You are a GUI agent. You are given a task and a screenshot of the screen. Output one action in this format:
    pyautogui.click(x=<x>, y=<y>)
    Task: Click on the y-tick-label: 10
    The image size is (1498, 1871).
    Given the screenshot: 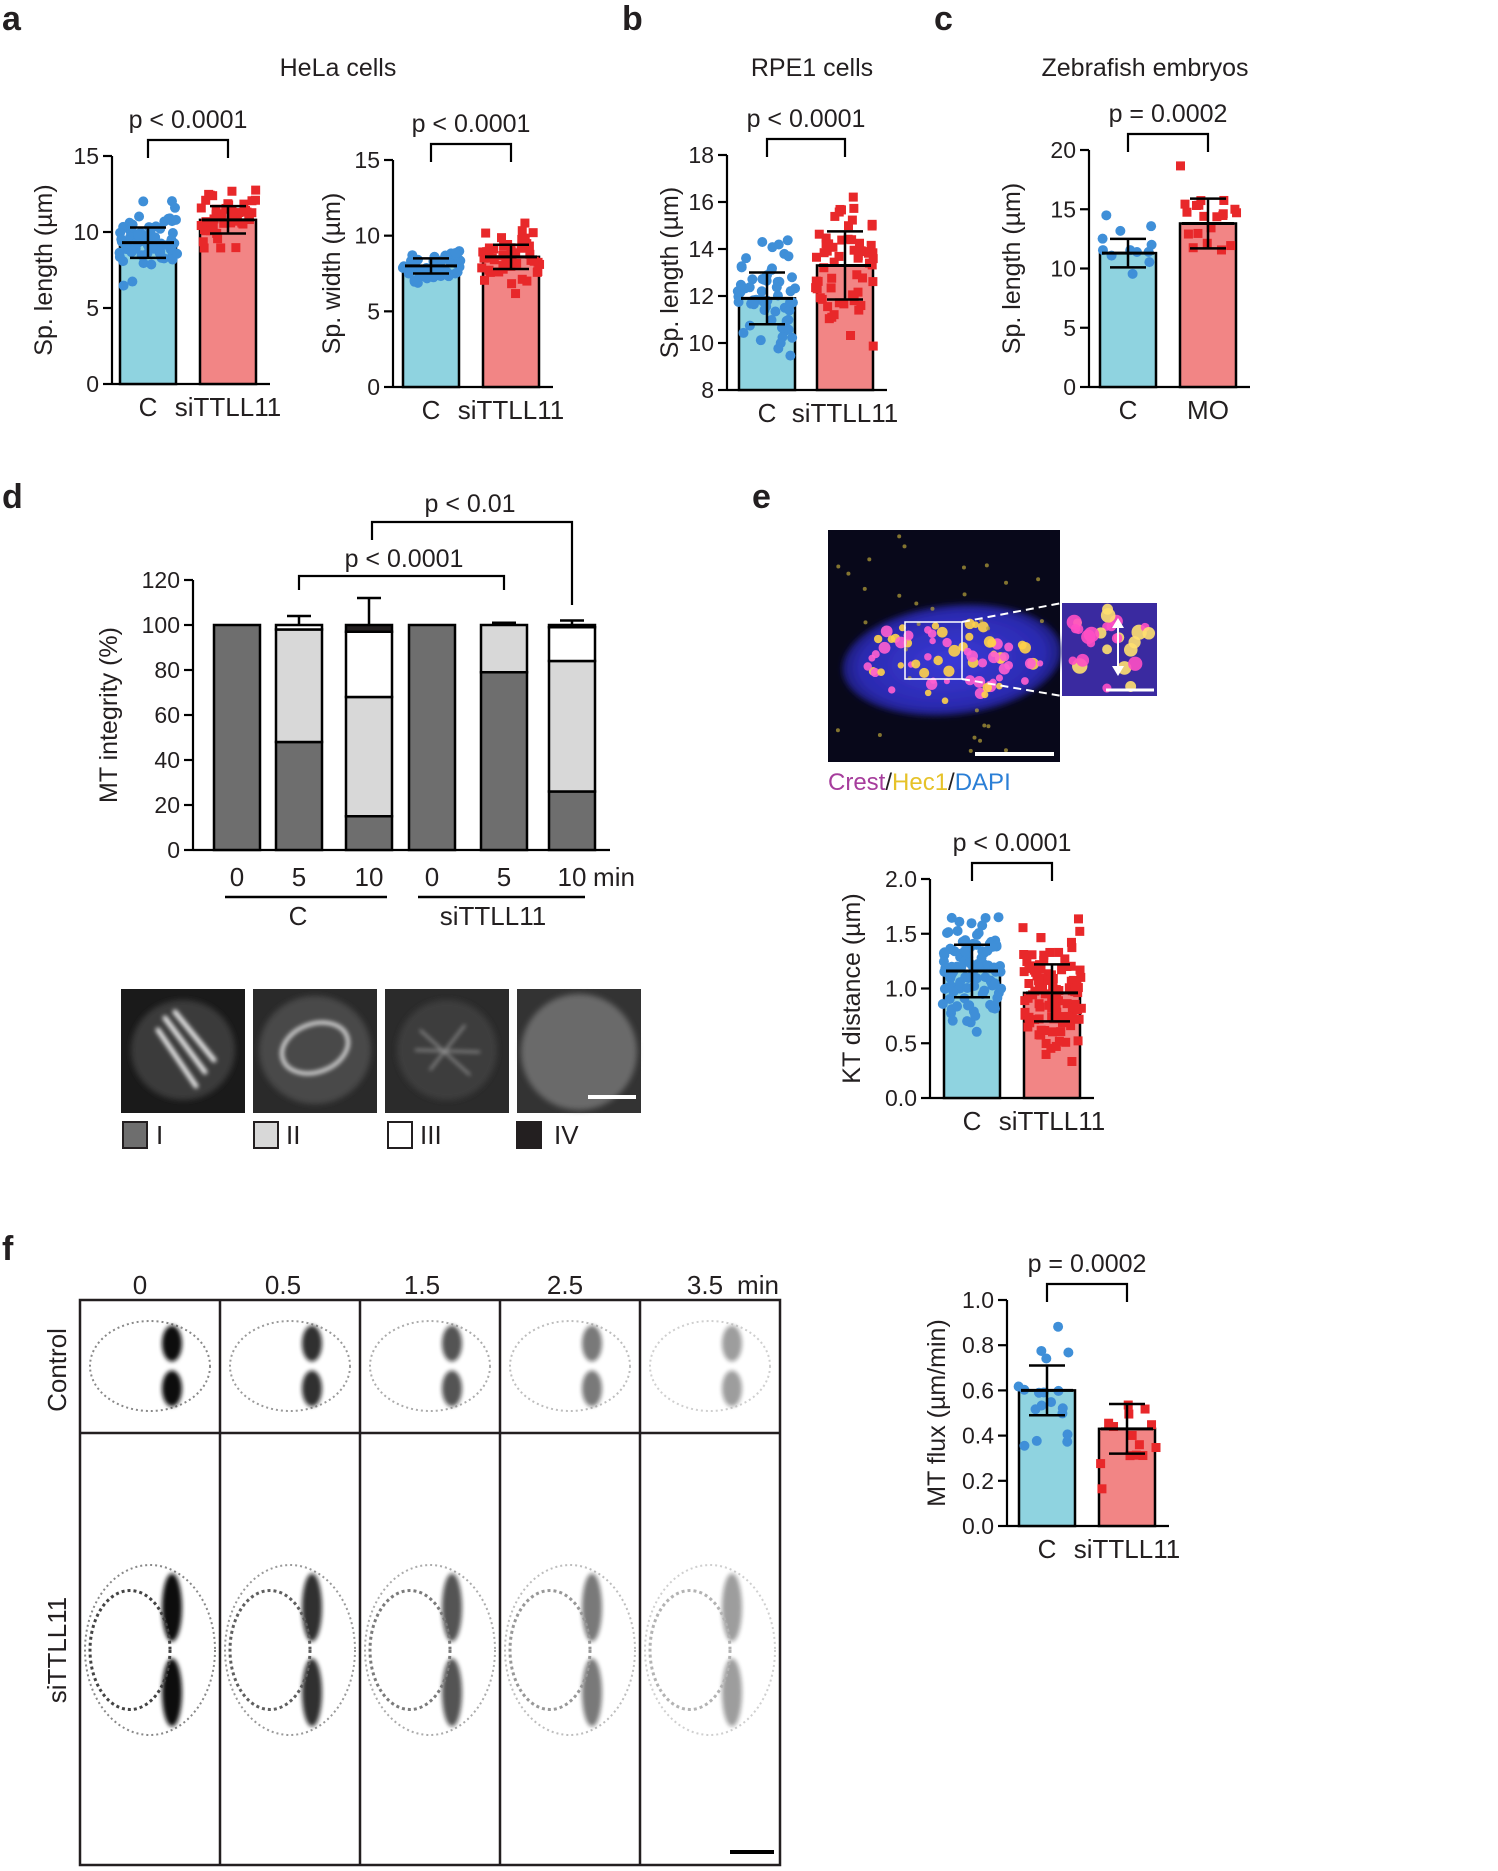 What is the action you would take?
    pyautogui.click(x=86, y=232)
    